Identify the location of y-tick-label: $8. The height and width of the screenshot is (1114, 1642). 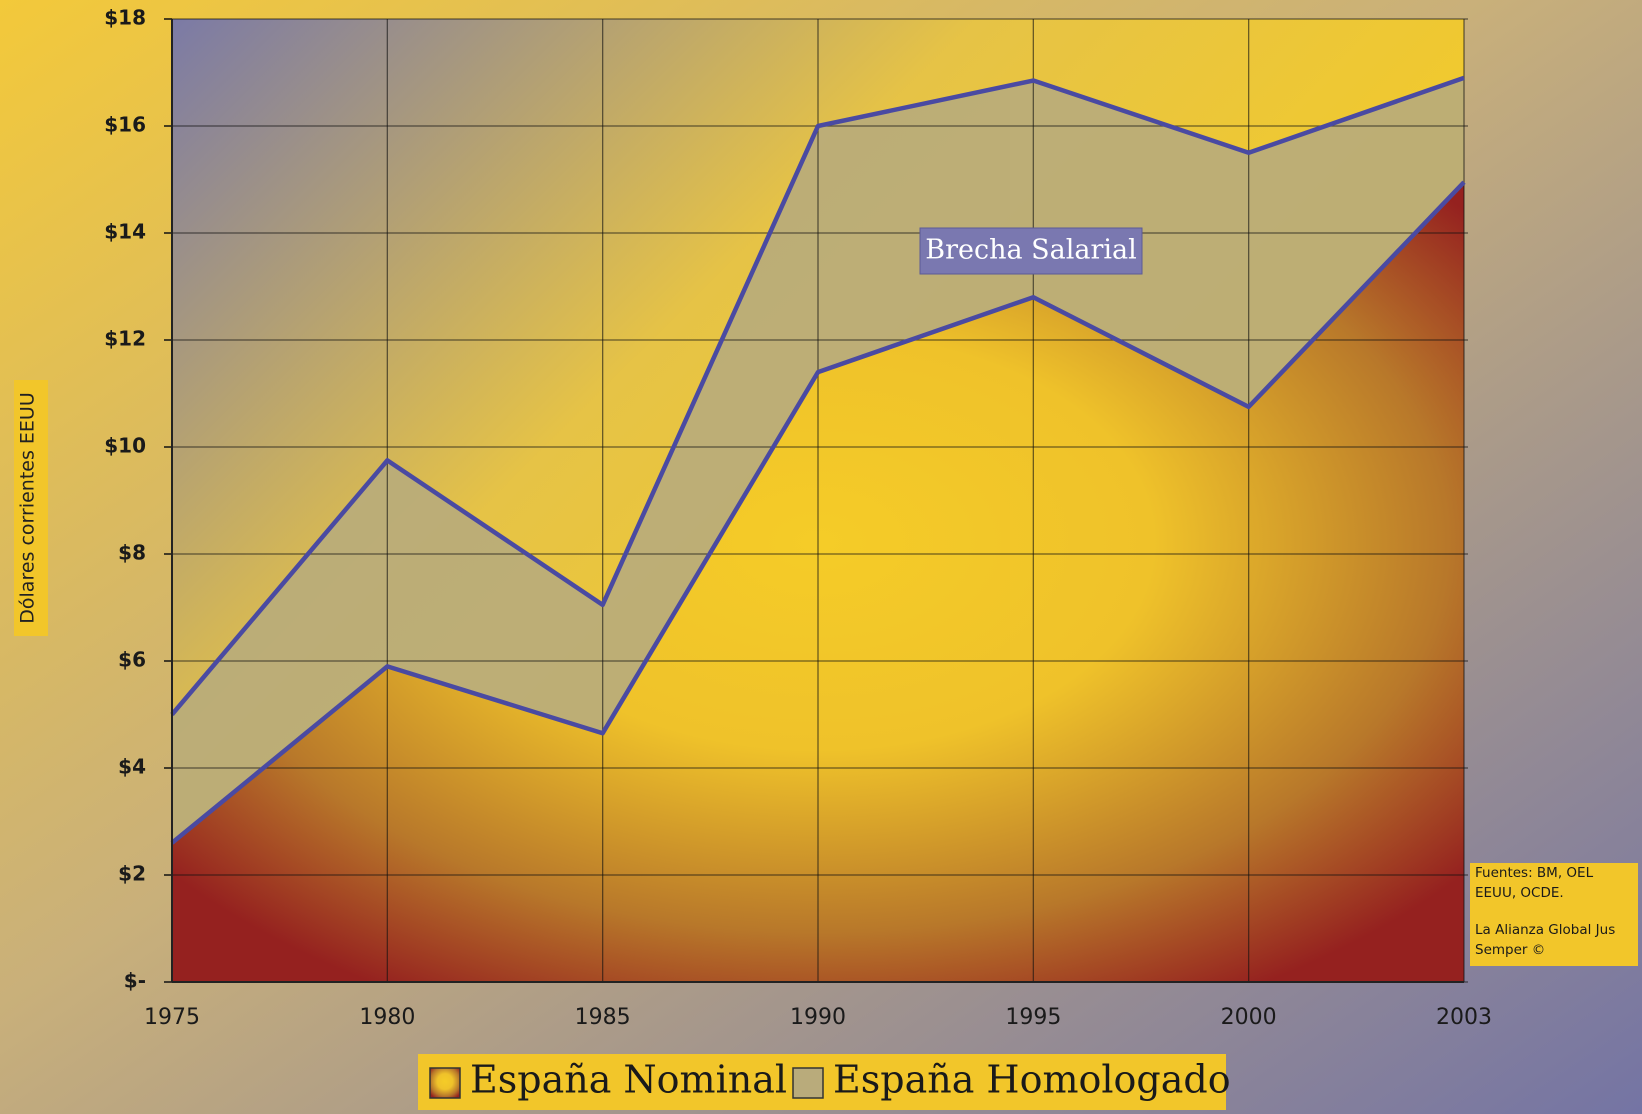
(132, 553).